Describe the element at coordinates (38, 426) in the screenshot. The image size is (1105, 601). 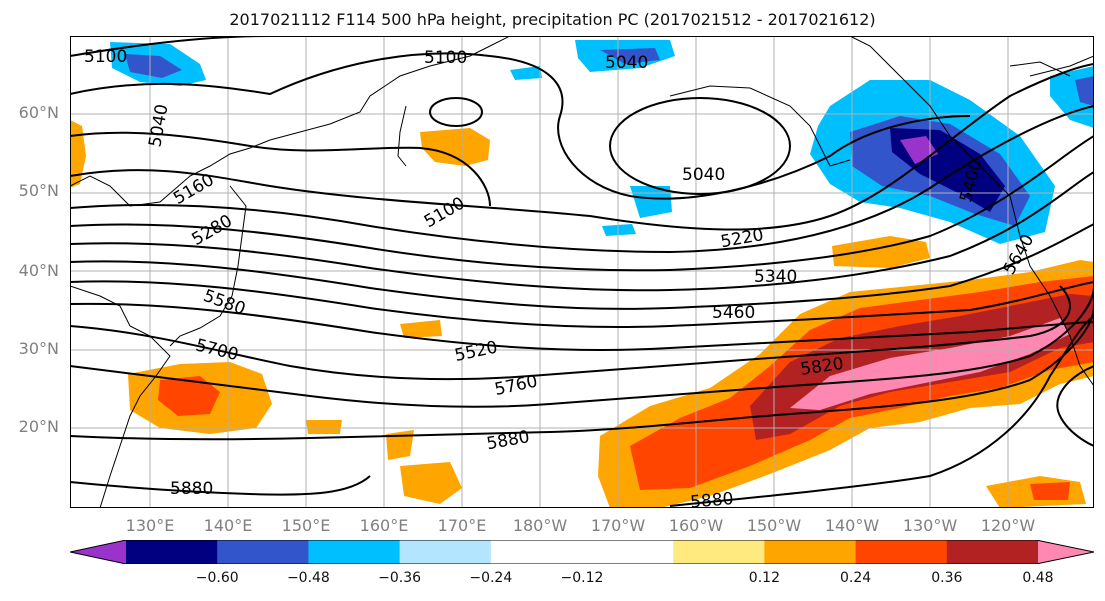
I see `lat-label: 20°N` at that location.